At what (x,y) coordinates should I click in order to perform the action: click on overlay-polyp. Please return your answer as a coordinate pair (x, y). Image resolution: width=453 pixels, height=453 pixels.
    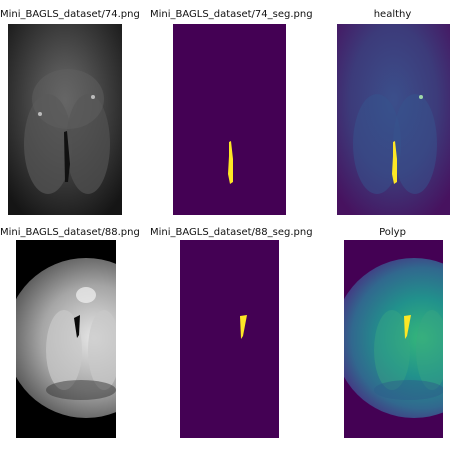
    Looking at the image, I should click on (393, 339).